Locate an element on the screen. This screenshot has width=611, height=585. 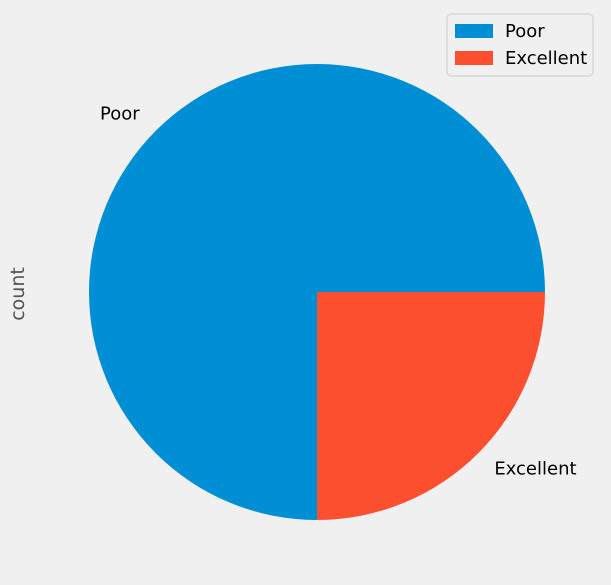
legend: Poor Excellent is located at coordinates (520, 45).